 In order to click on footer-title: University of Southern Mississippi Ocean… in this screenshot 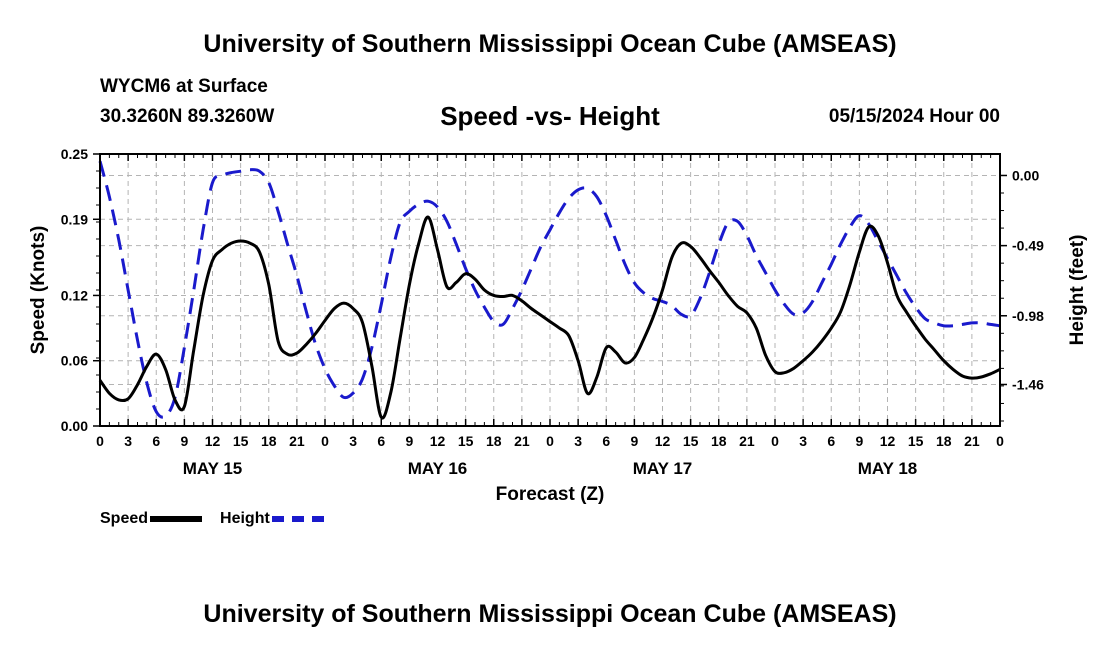, I will do `click(550, 614)`.